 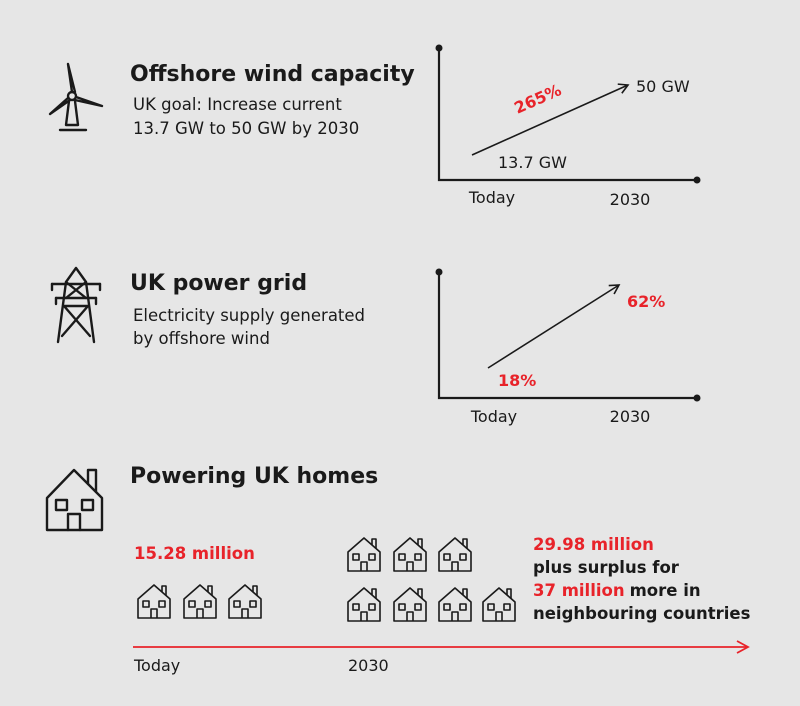 I want to click on section-description: by offshore wind, so click(x=201, y=338).